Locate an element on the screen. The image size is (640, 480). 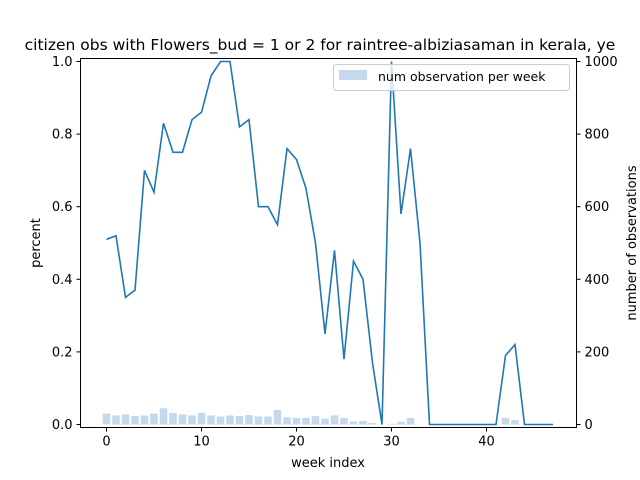
y-left-axis-label: percent is located at coordinates (36, 243).